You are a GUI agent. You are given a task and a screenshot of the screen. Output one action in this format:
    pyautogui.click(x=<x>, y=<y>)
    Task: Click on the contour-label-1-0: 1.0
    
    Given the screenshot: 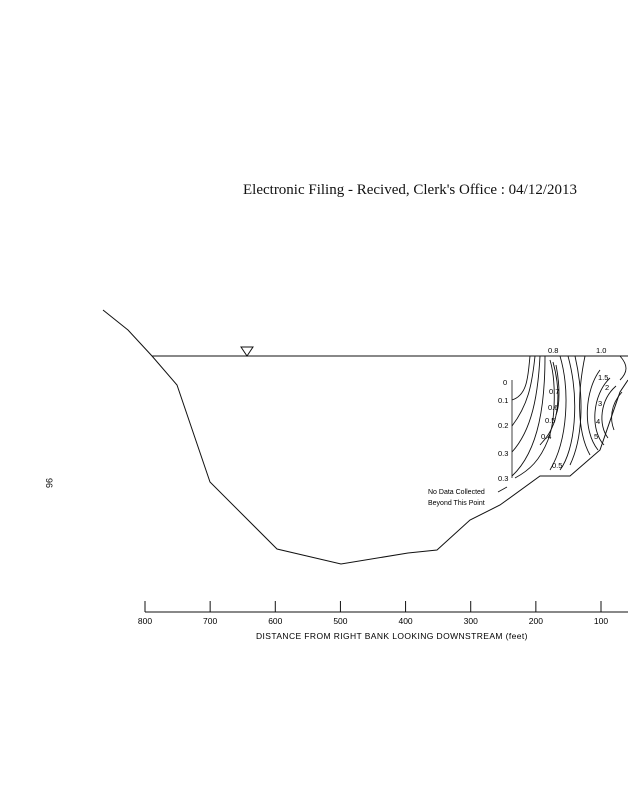 What is the action you would take?
    pyautogui.click(x=601, y=350)
    